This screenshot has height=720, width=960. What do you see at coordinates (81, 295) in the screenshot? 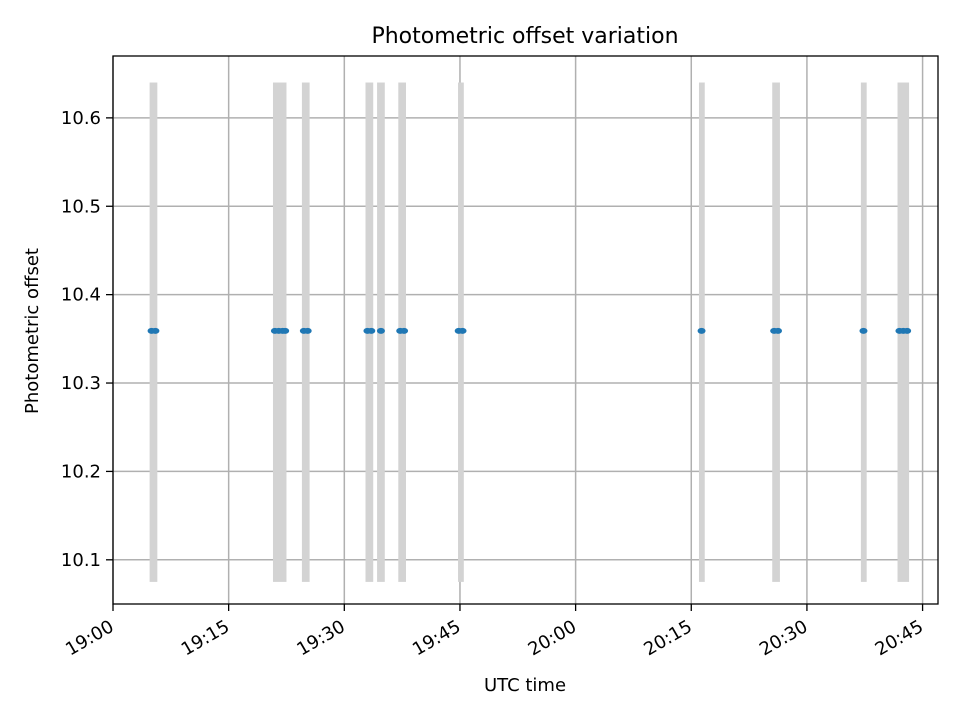
I see `y-tick-label: 10.4` at bounding box center [81, 295].